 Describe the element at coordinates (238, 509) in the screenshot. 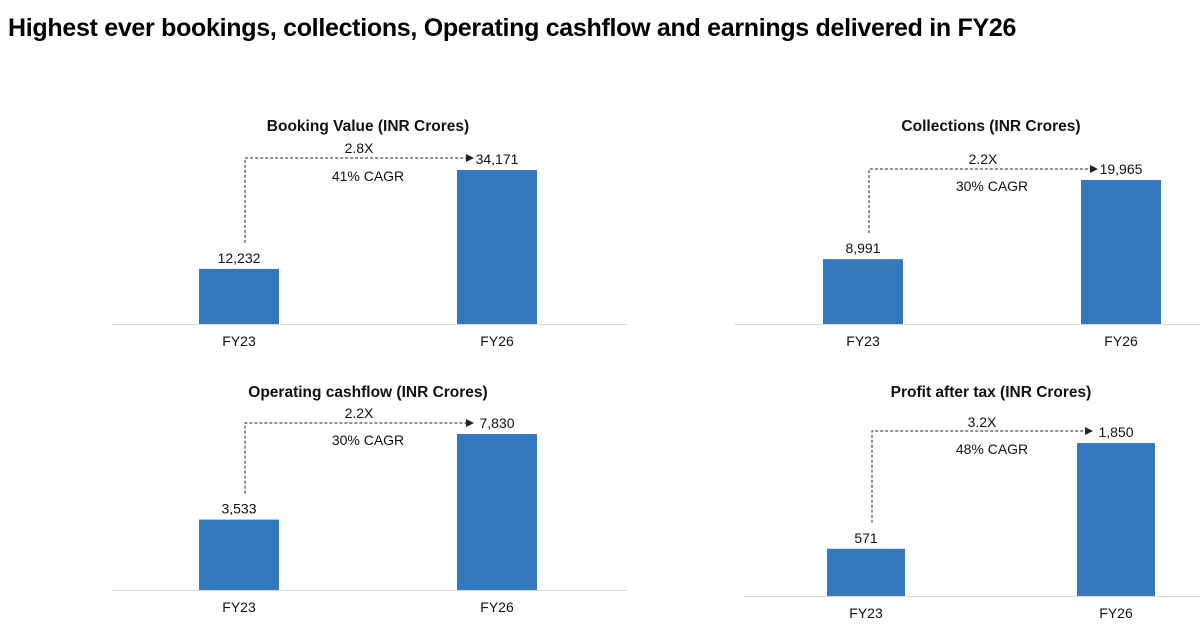

I see `data-label: 3,533` at that location.